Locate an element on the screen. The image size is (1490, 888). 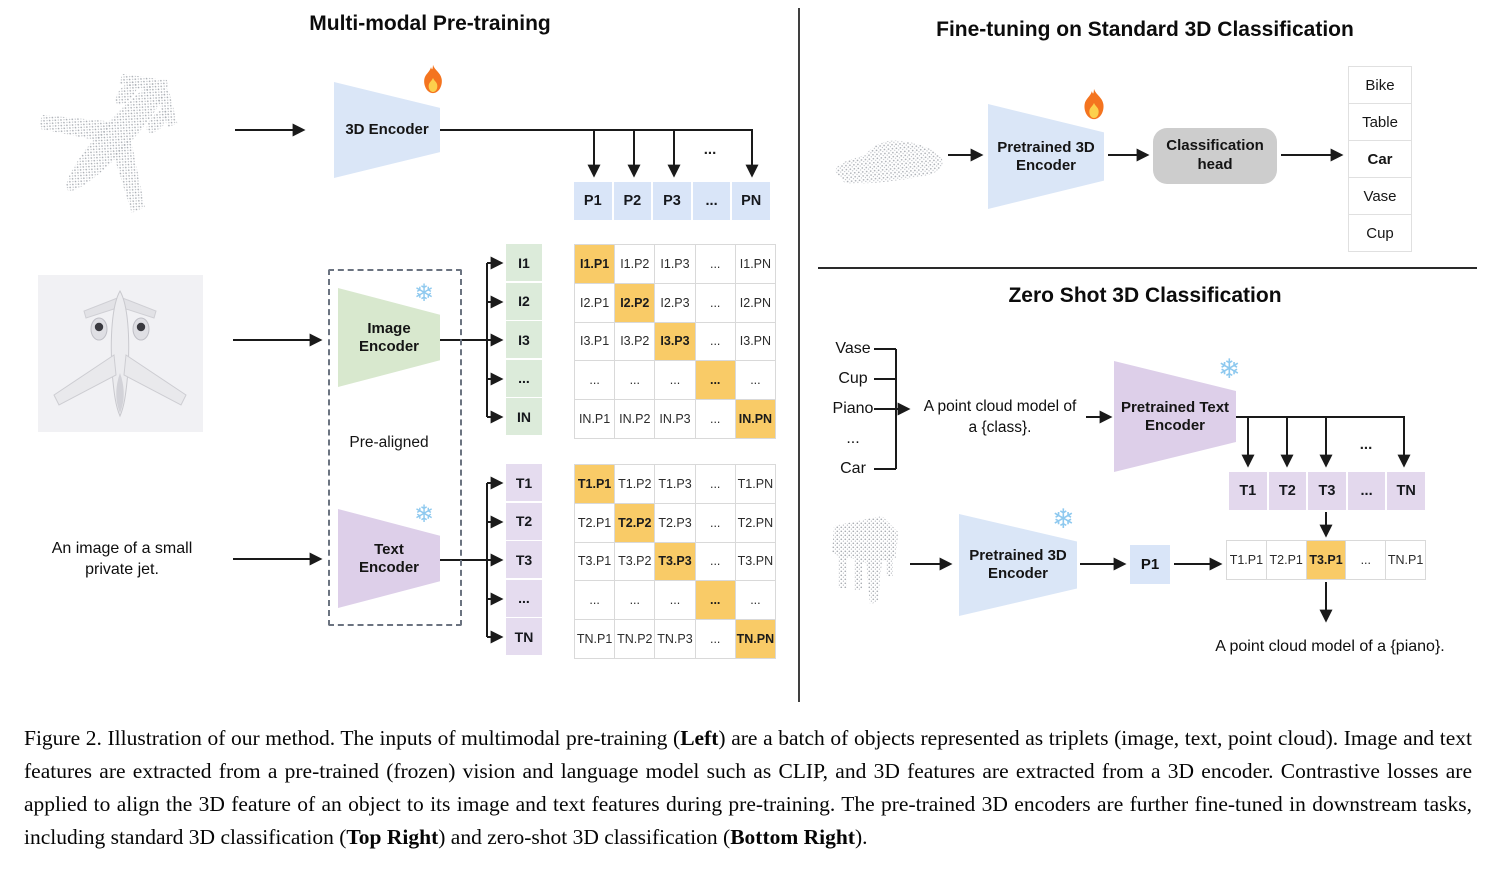
matrix-cell: I2.P2 is located at coordinates (635, 302).